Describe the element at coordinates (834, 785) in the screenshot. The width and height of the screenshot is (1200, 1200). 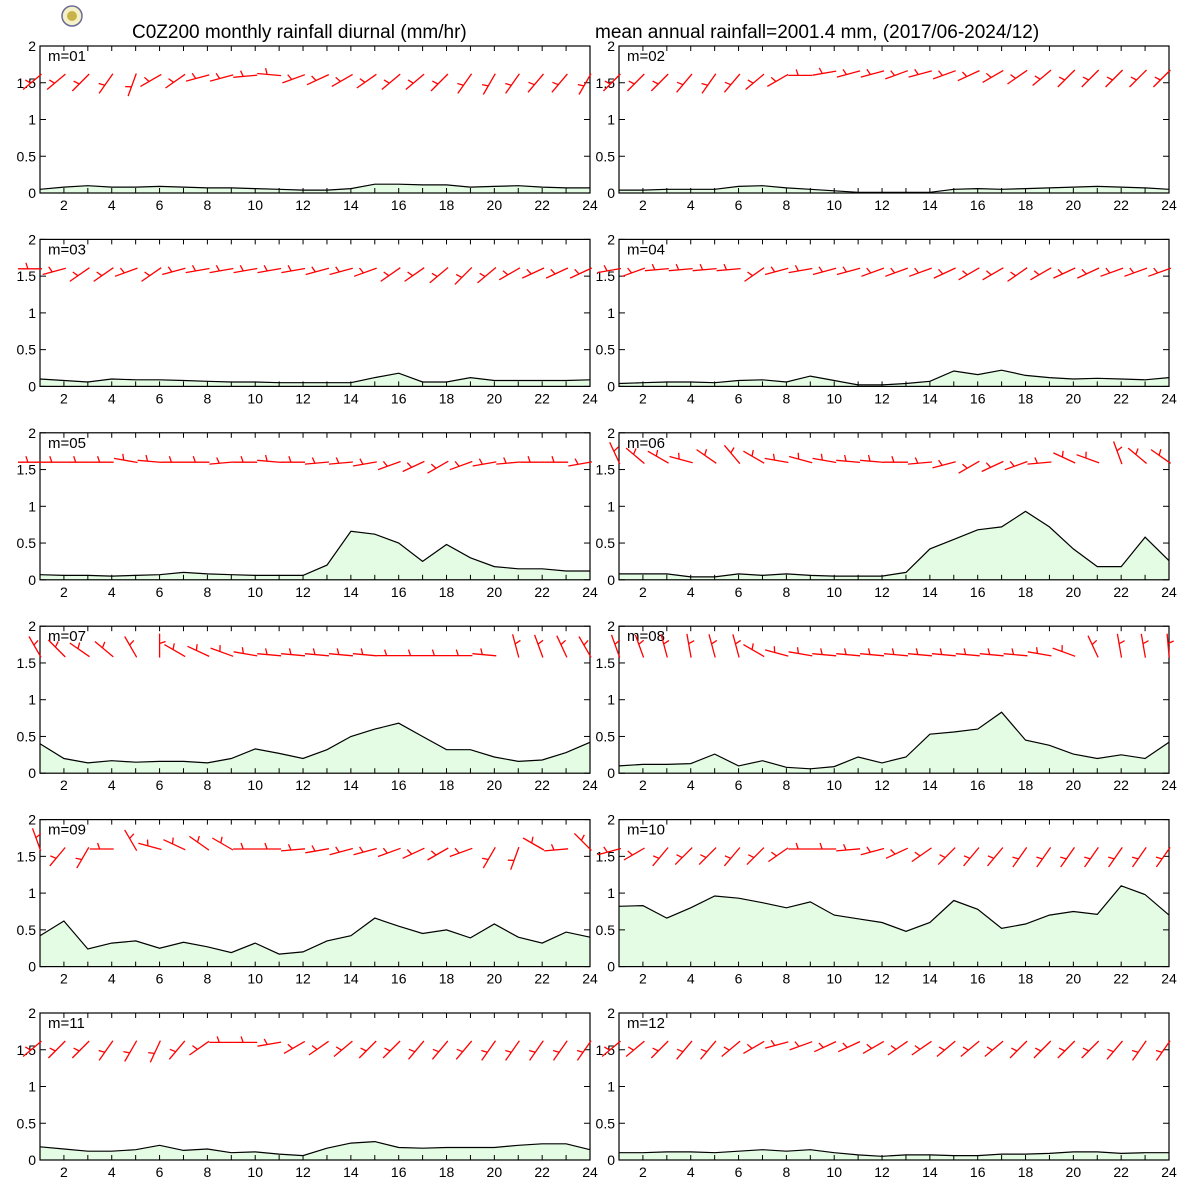
I see `x-tick-label: 10` at that location.